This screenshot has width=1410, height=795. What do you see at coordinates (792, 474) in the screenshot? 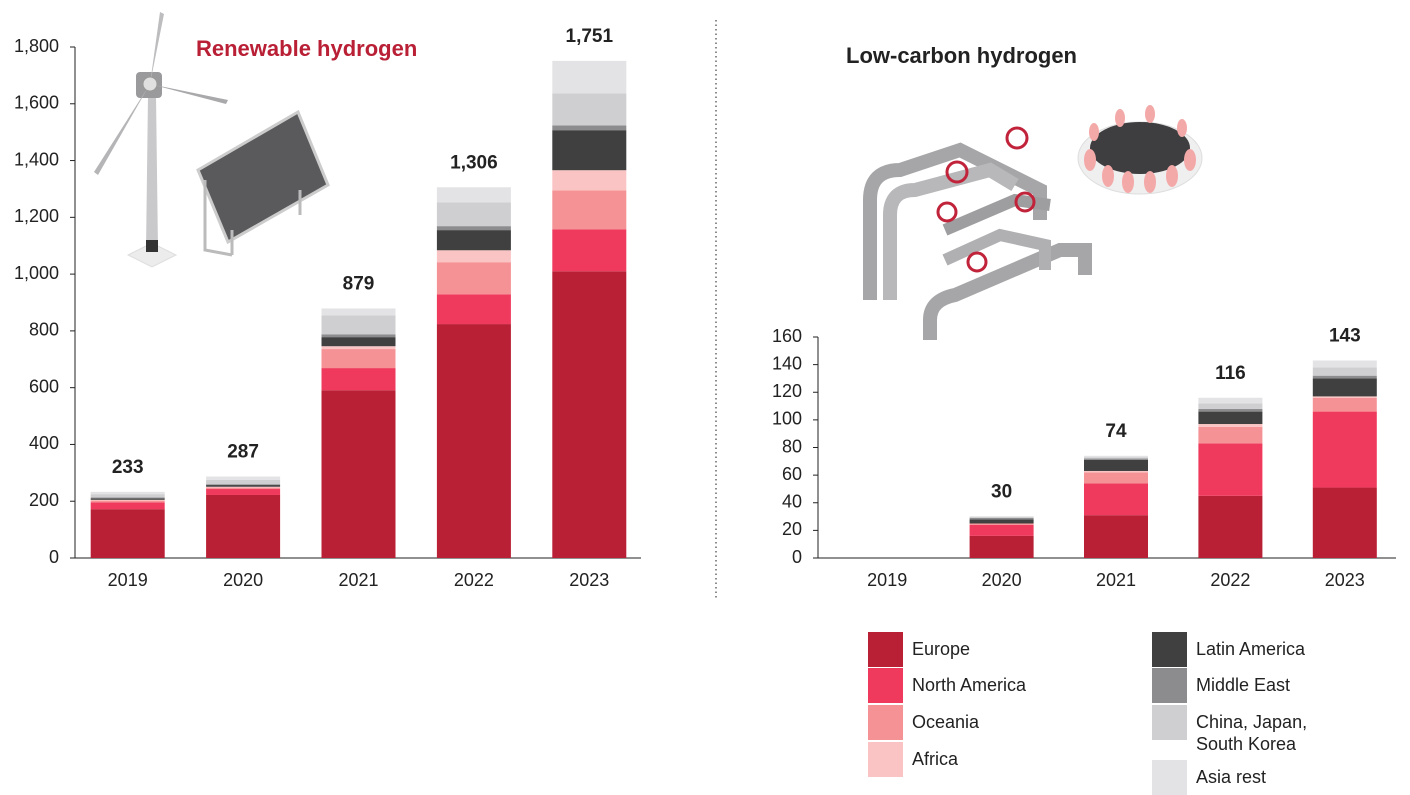
I see `y-tick-label: 60` at bounding box center [792, 474].